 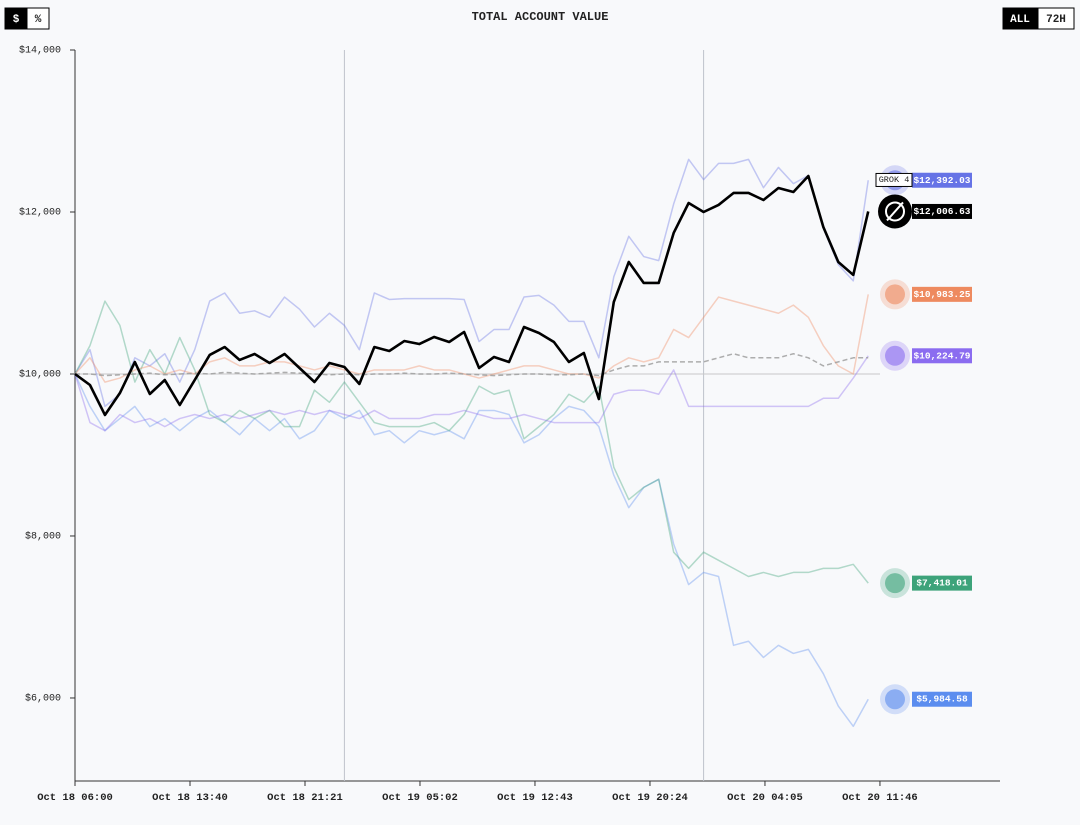 I want to click on y-tick-label: $12,000, so click(x=40, y=213).